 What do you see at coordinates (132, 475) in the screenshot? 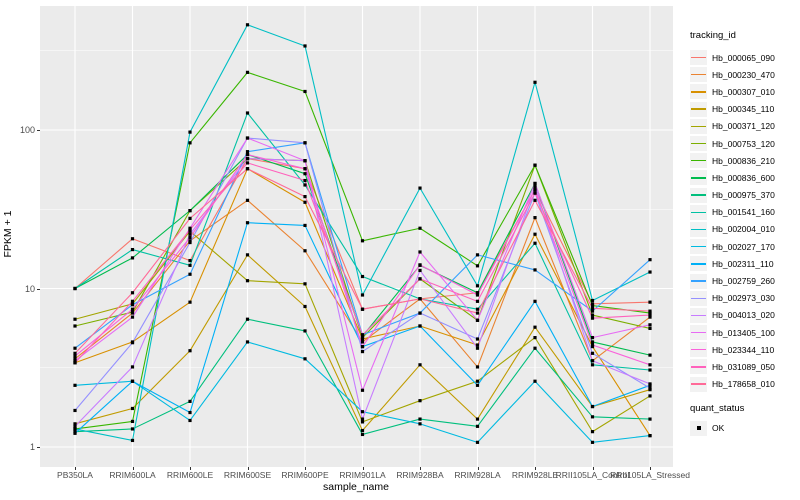
I see `x-tick-label: RRIM600LA` at bounding box center [132, 475].